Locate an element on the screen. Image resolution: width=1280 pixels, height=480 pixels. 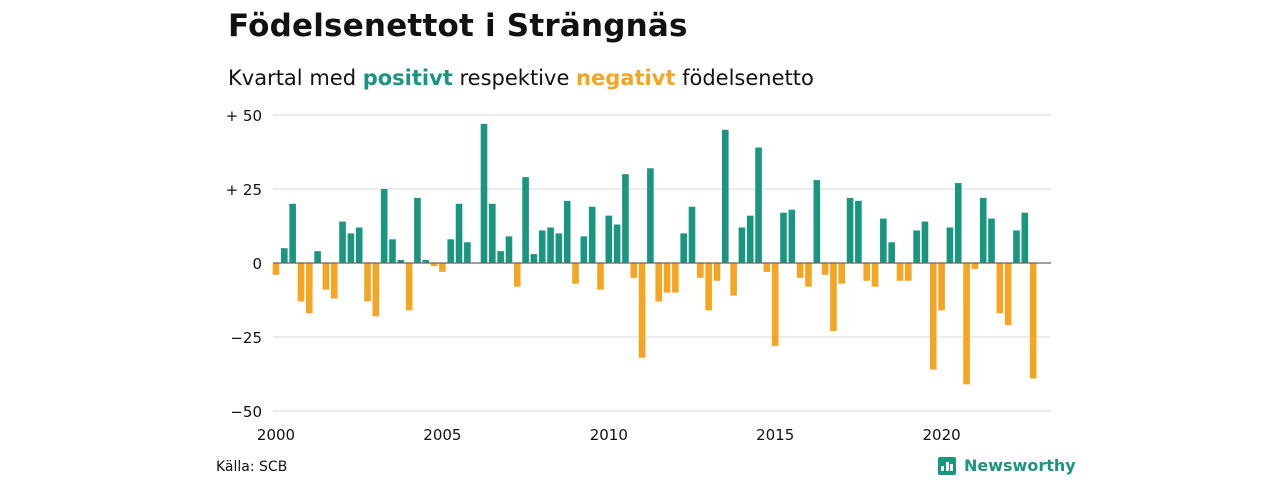
y-tick-label: + 25 is located at coordinates (244, 190).